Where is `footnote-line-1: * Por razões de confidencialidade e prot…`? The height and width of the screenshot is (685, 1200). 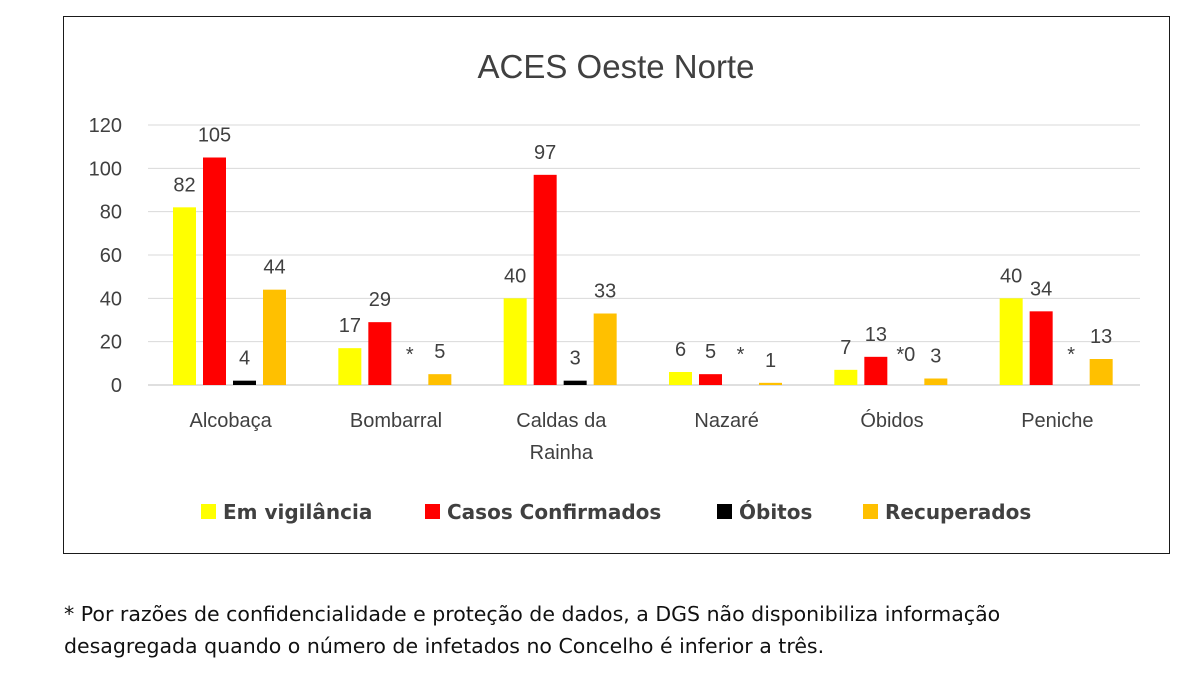
footnote-line-1: * Por razões de confidencialidade e prot… is located at coordinates (532, 614).